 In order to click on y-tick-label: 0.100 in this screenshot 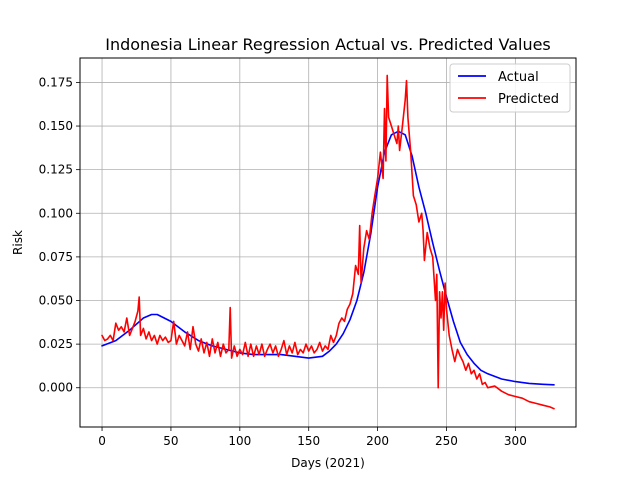, I will do `click(56, 213)`.